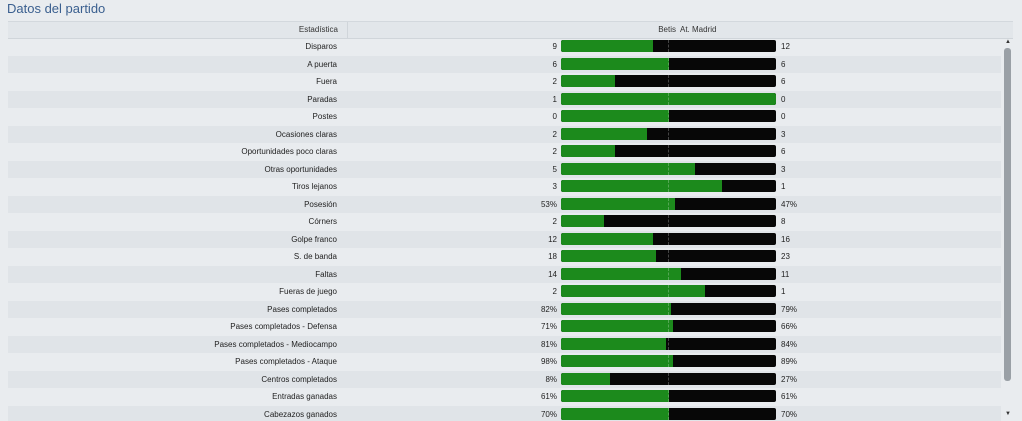 The height and width of the screenshot is (421, 1022). Describe the element at coordinates (306, 134) in the screenshot. I see `stat-label: Ocasiones claras` at that location.